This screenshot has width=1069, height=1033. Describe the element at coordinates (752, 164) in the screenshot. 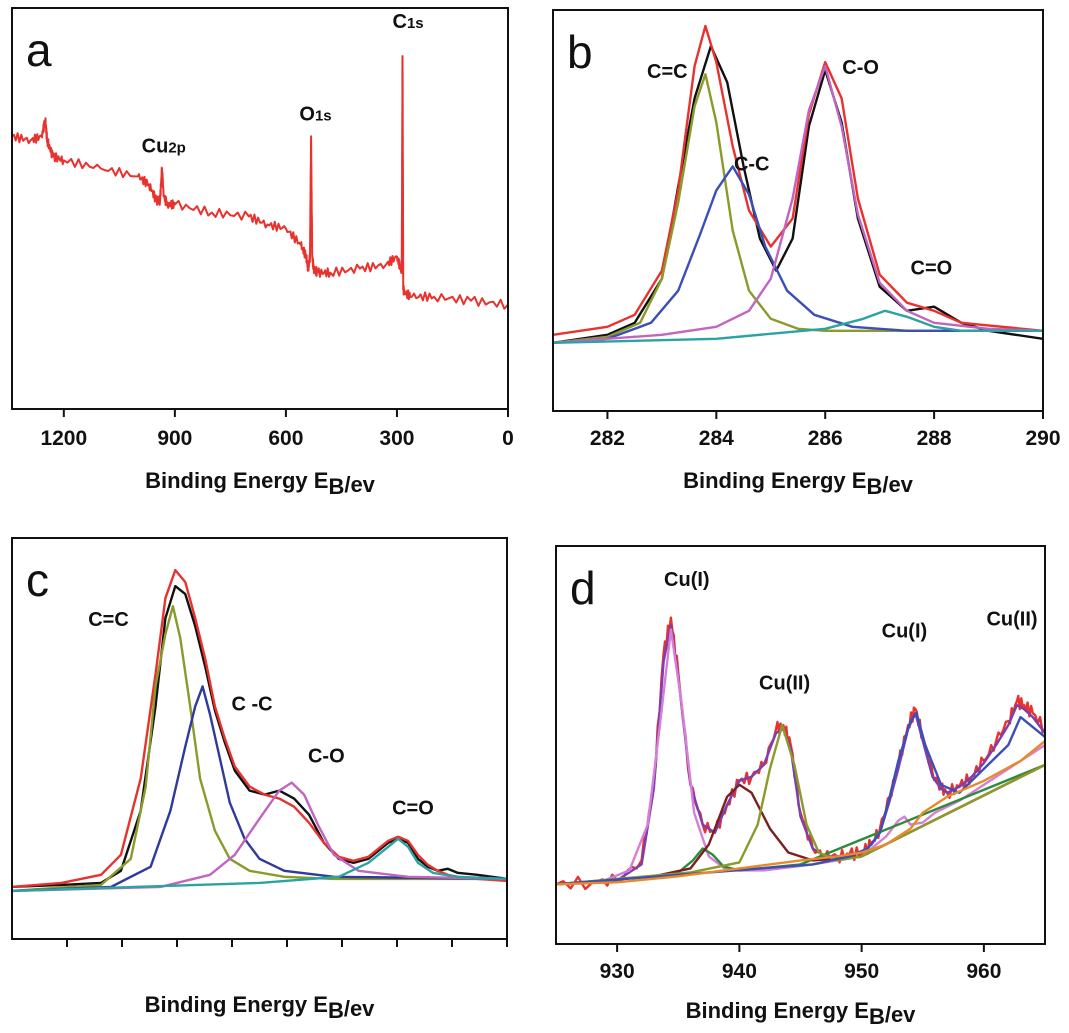

I see `peak-annotation: C-C` at that location.